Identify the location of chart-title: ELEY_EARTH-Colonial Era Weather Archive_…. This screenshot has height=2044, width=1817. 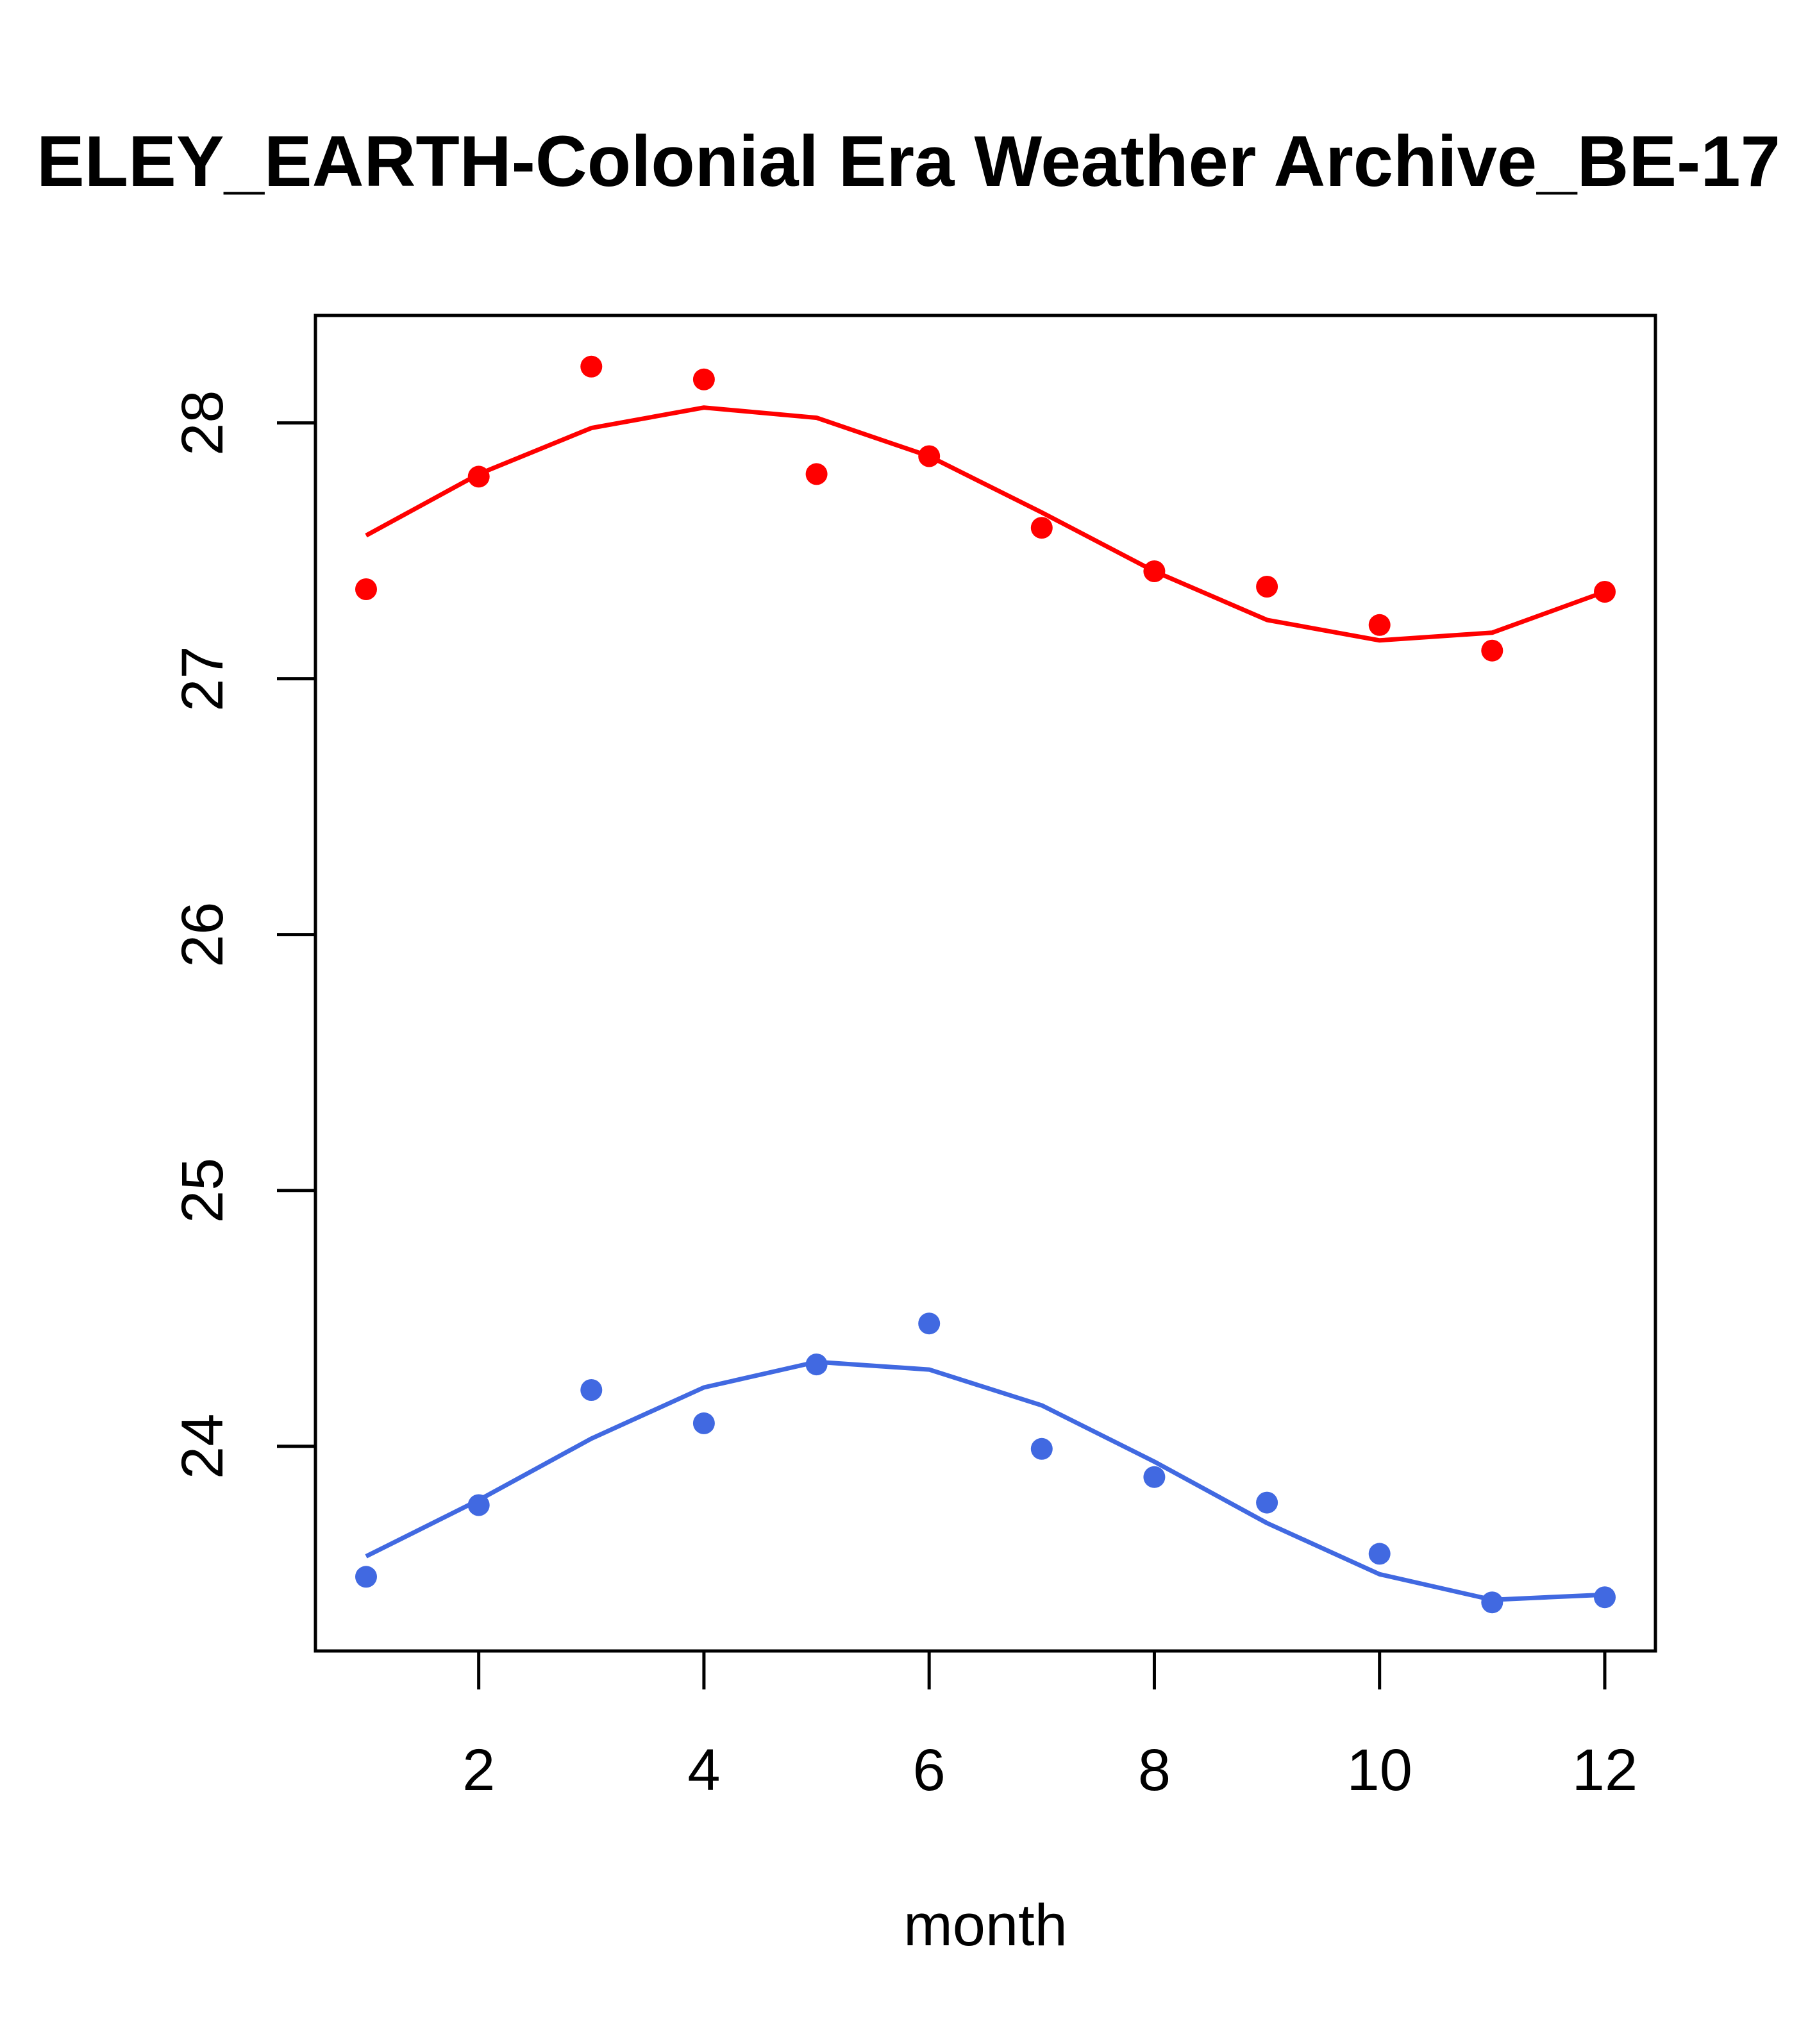
(908, 161).